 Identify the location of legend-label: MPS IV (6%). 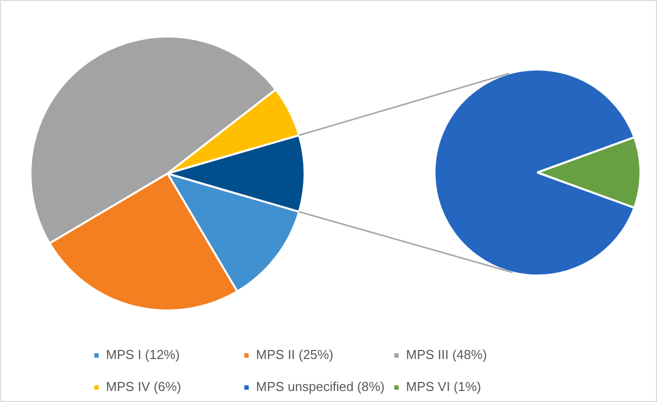
(144, 386).